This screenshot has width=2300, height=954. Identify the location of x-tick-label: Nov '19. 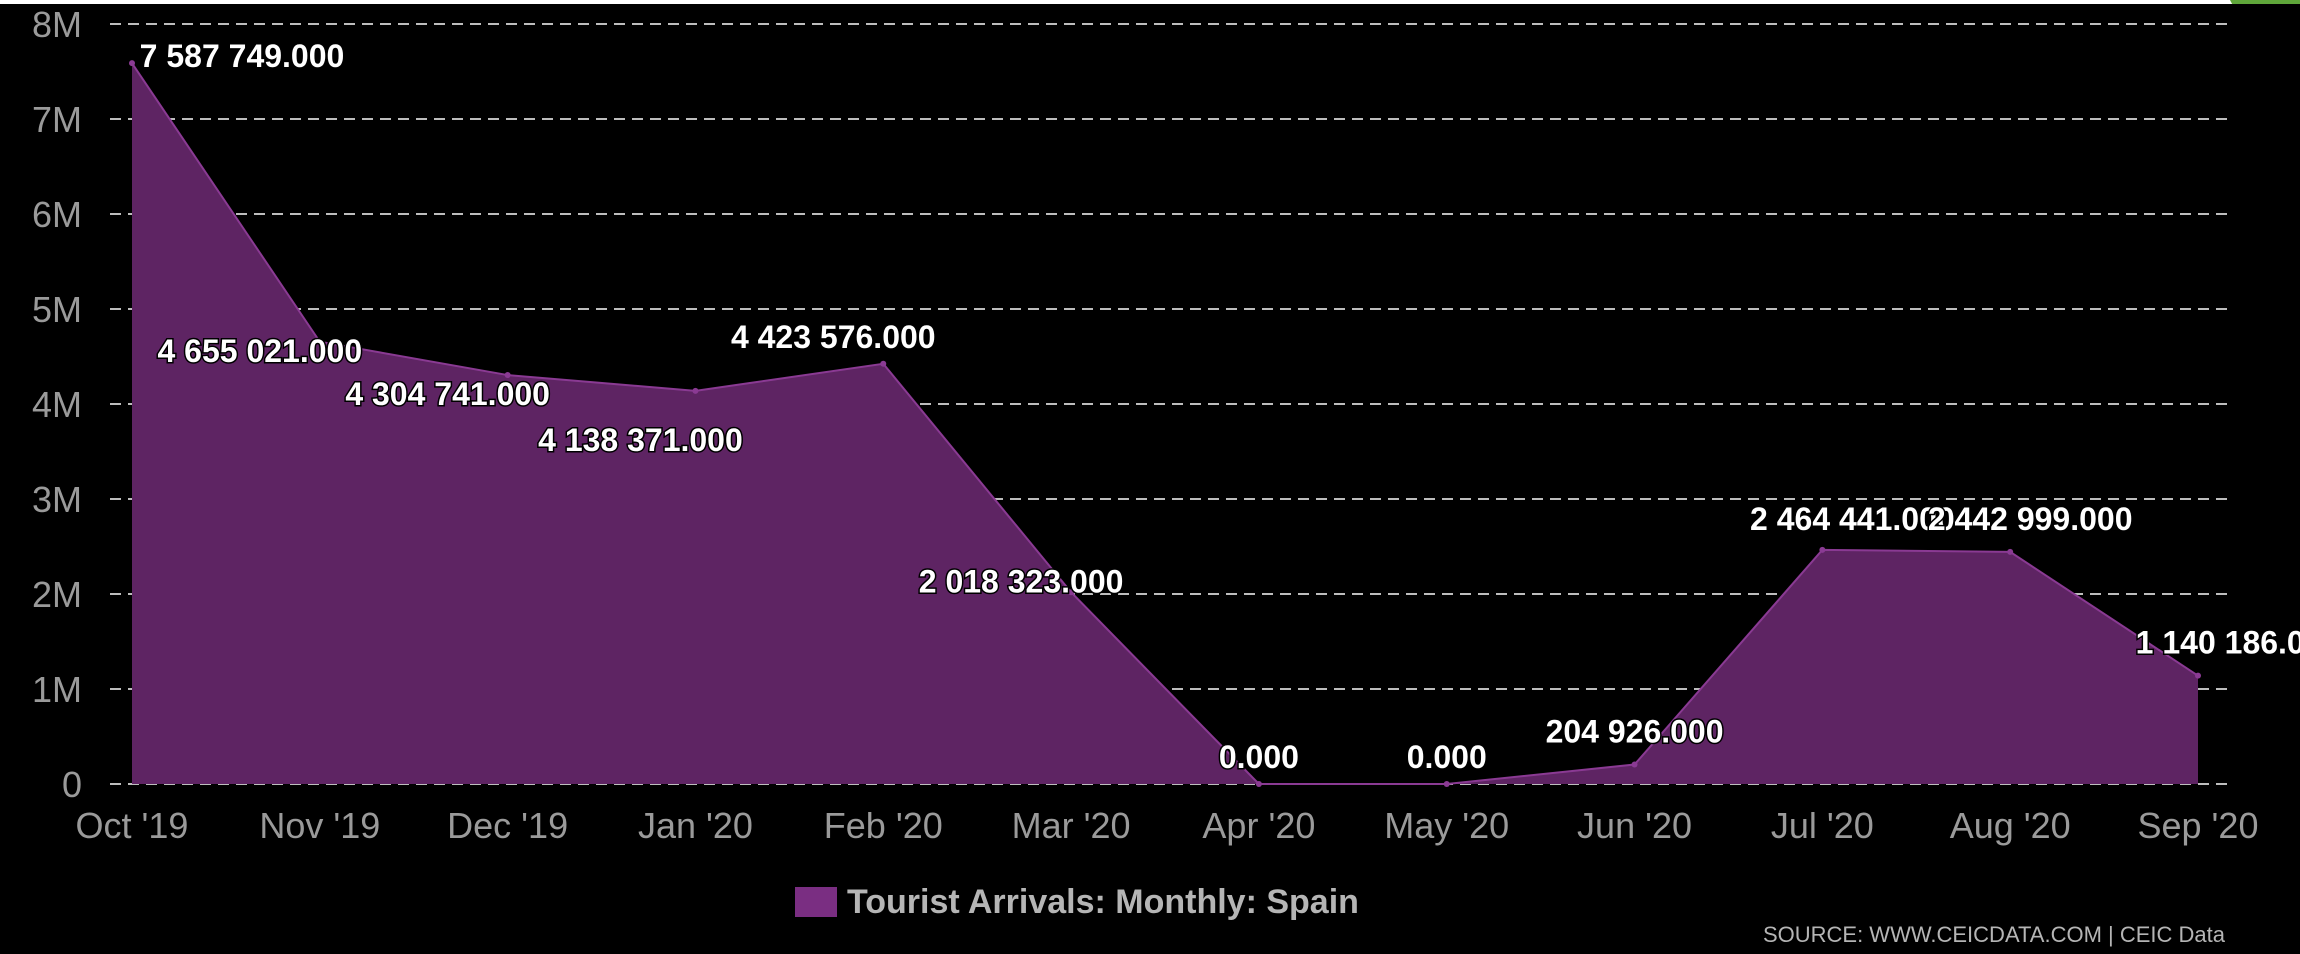
(319, 825).